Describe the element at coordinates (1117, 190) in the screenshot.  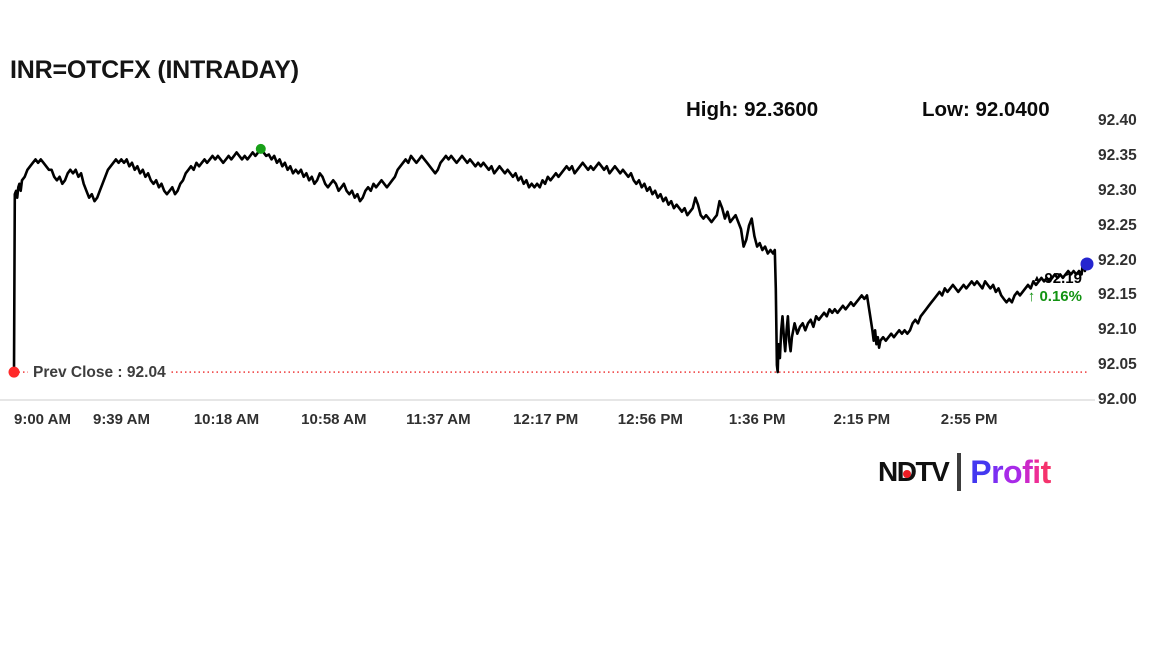
I see `y-axis-label: 92.30` at that location.